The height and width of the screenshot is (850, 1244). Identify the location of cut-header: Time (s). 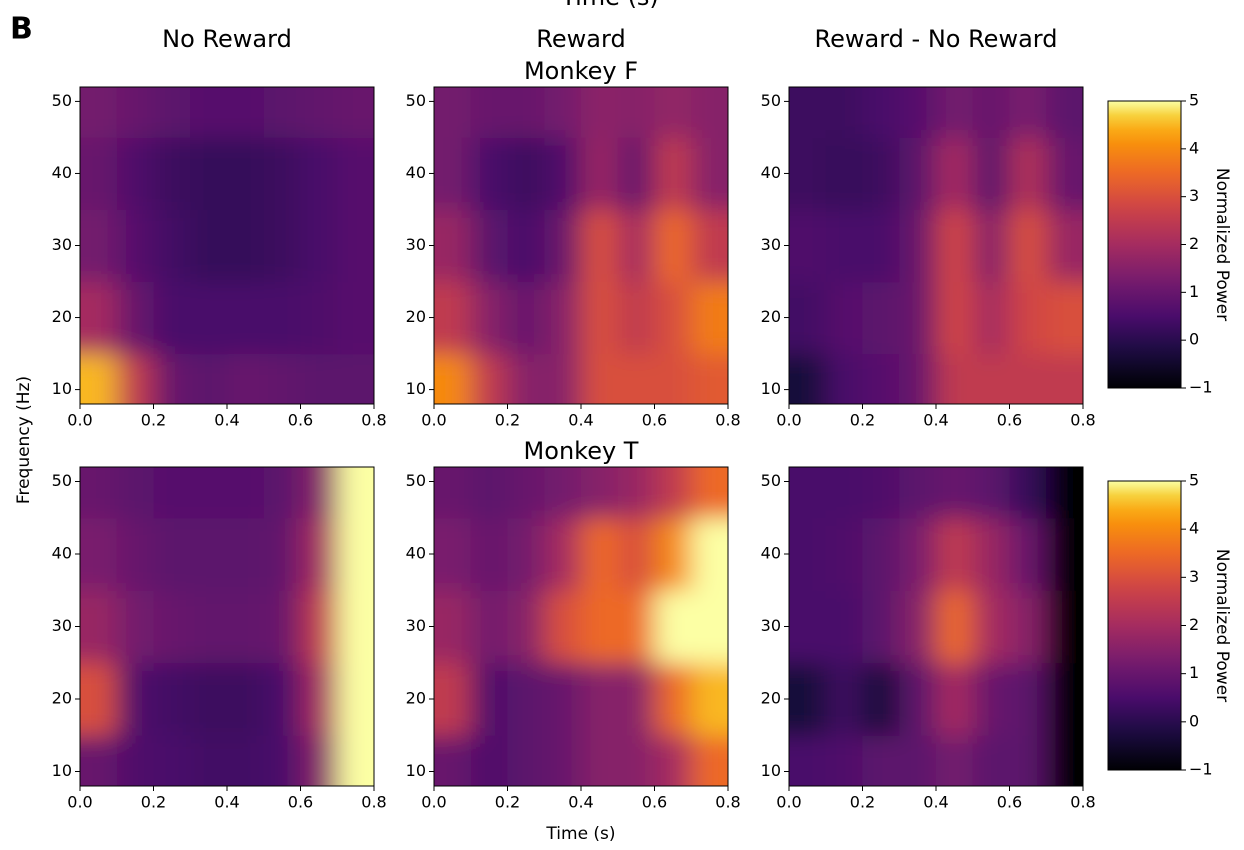
(609, 5).